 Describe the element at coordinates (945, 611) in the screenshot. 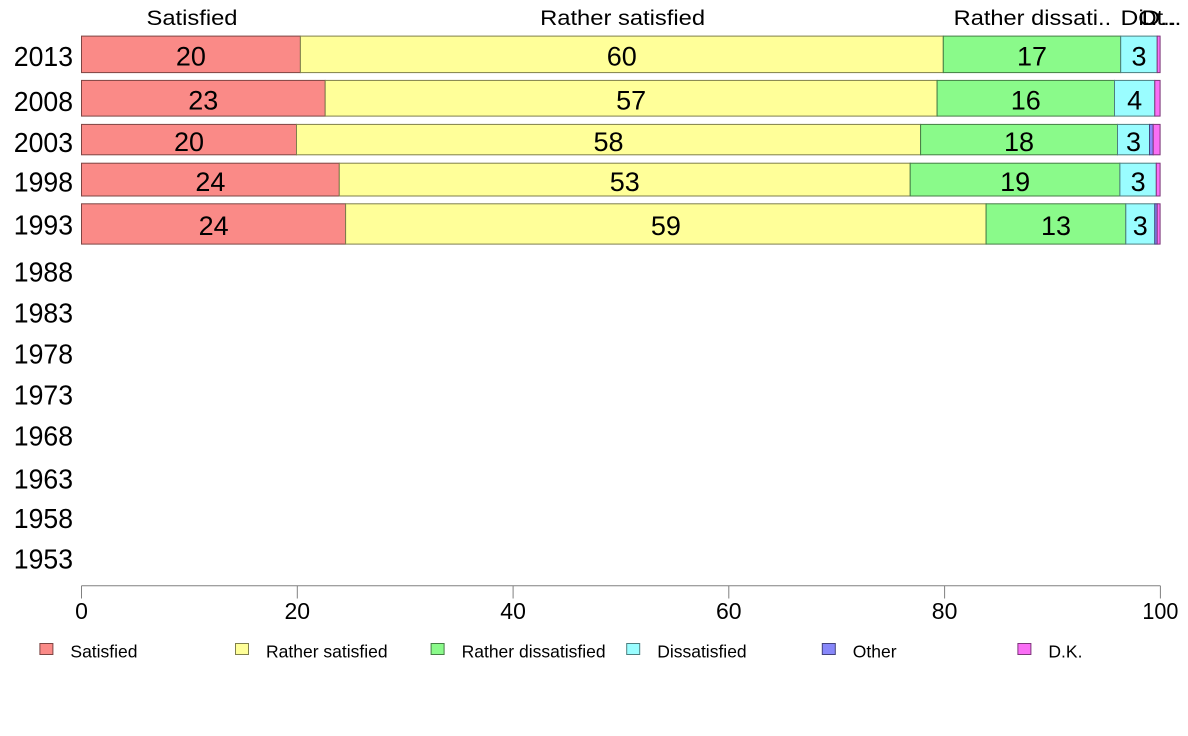

I see `svg-text: 80` at that location.